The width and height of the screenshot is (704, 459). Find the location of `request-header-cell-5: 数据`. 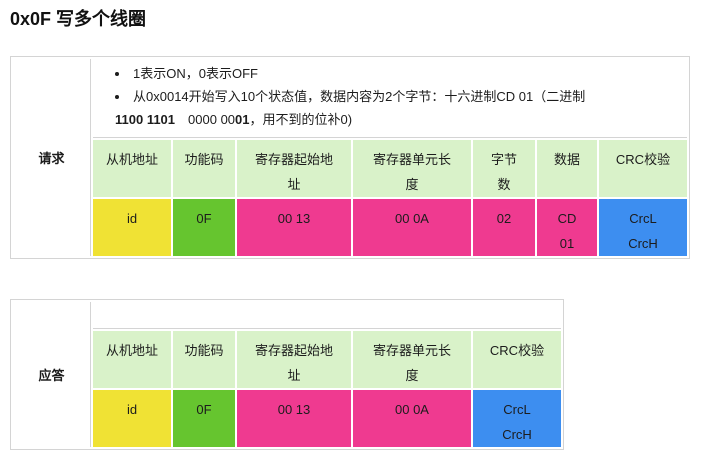

request-header-cell-5: 数据 is located at coordinates (567, 168).